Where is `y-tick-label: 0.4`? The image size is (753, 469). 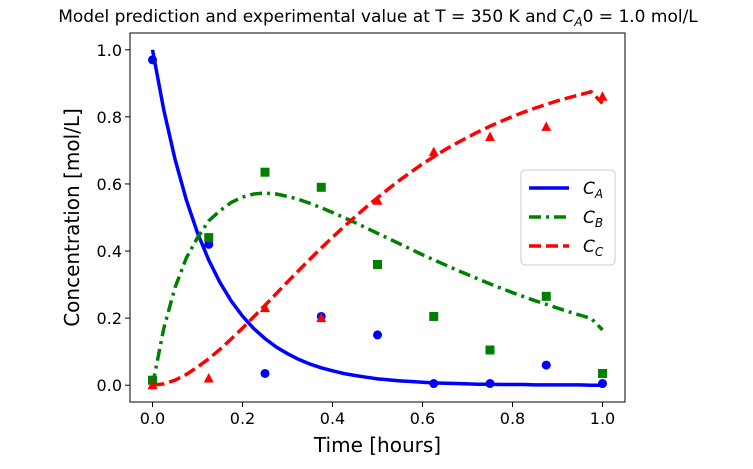
y-tick-label: 0.4 is located at coordinates (109, 251).